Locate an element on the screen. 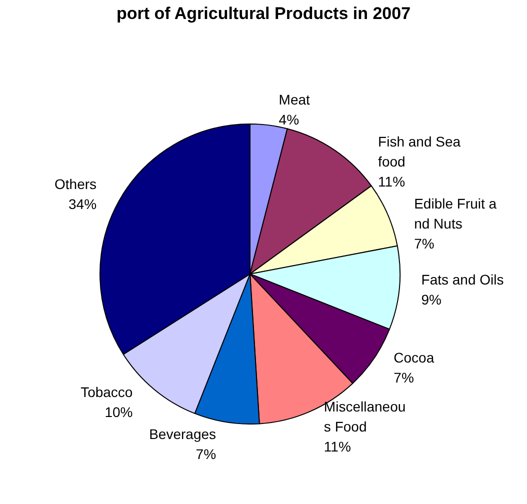 The height and width of the screenshot is (504, 527). slice-label: Fats and Oils is located at coordinates (462, 280).